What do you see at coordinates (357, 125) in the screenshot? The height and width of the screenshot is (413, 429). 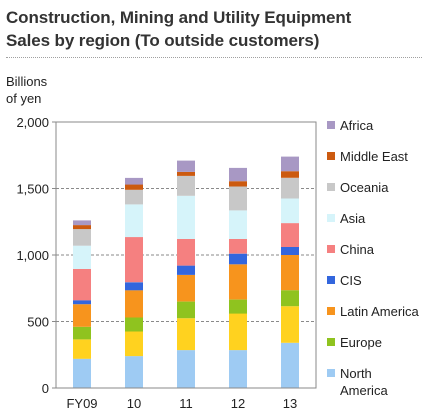 I see `legend-label: Africa` at bounding box center [357, 125].